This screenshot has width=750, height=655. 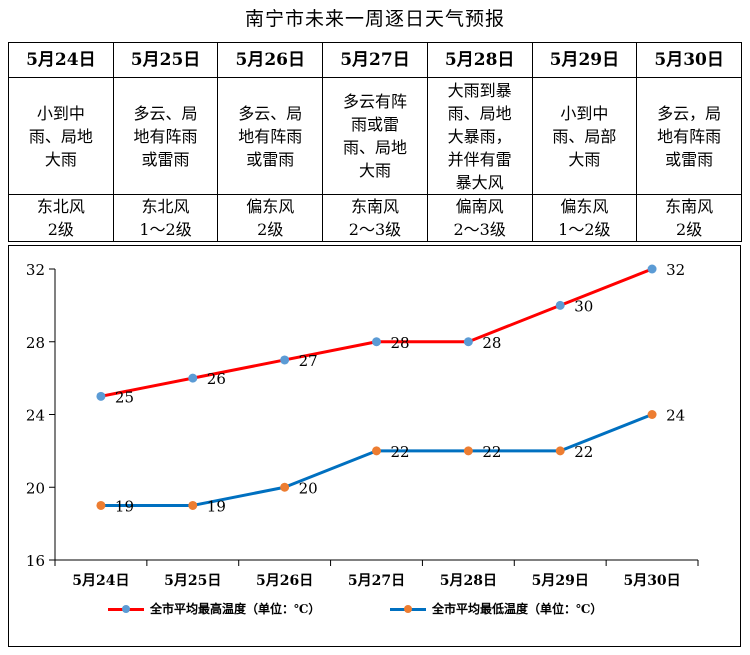 I want to click on y-tick-label: 20, so click(x=35, y=488).